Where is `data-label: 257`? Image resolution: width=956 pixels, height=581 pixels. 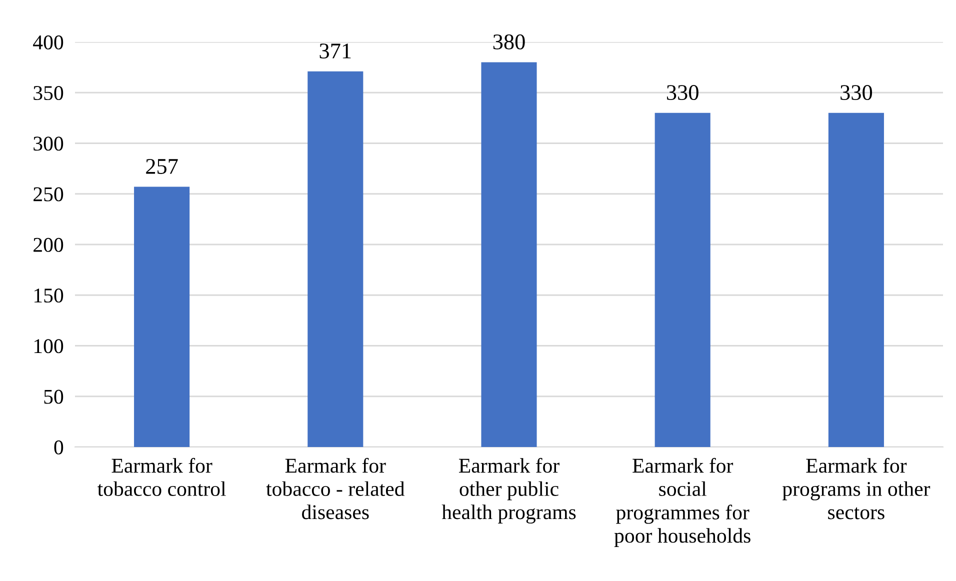
data-label: 257 is located at coordinates (162, 166).